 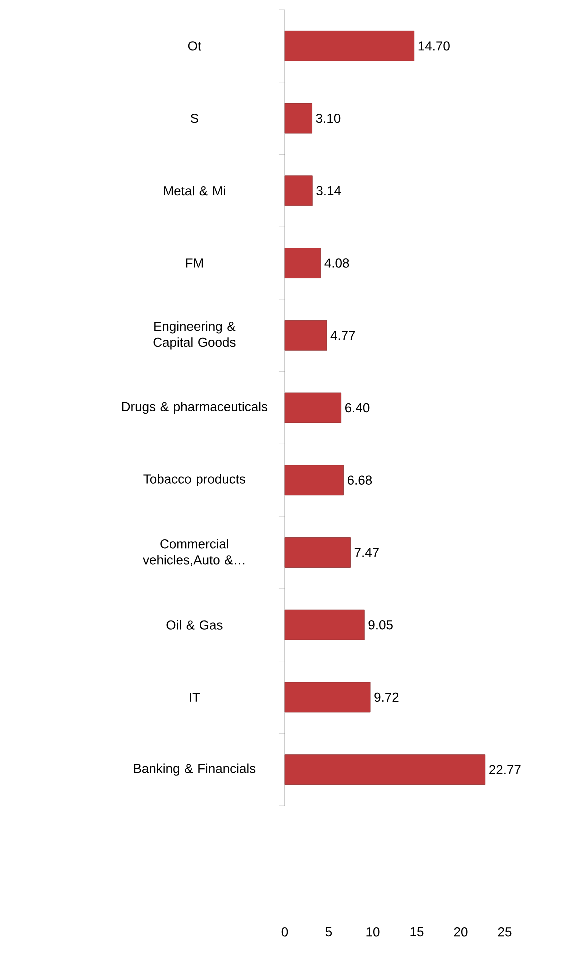 I want to click on data-label: 7.47, so click(x=366, y=553).